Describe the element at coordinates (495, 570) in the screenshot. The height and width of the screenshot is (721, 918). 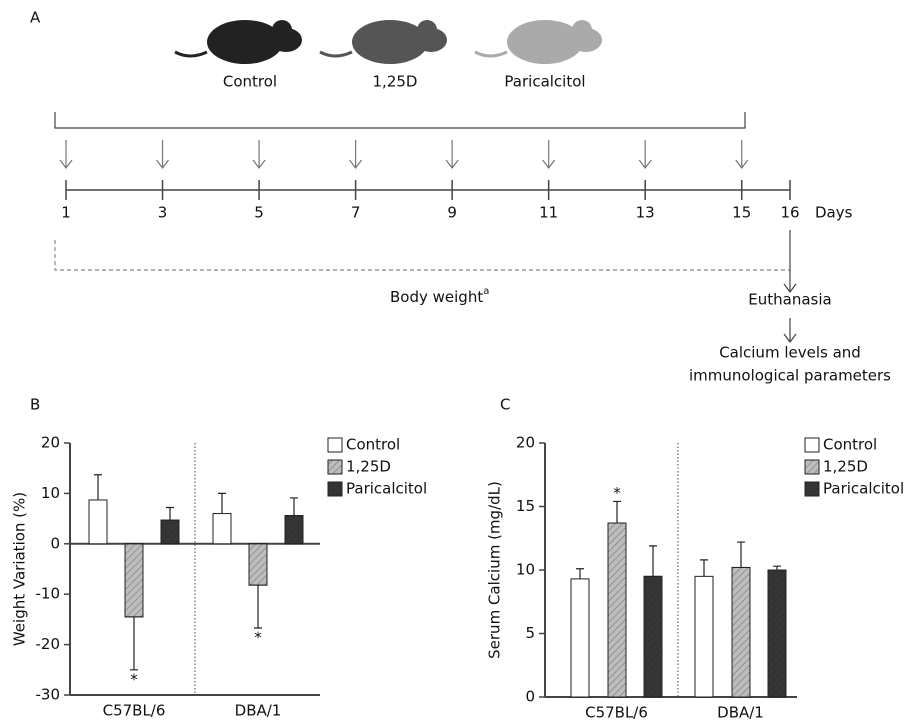
I see `y-axis-label: Serum Calcium (mg/dL)` at that location.